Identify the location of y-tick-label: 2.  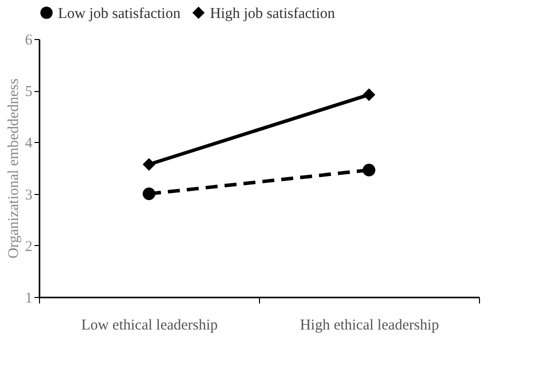
(28, 246).